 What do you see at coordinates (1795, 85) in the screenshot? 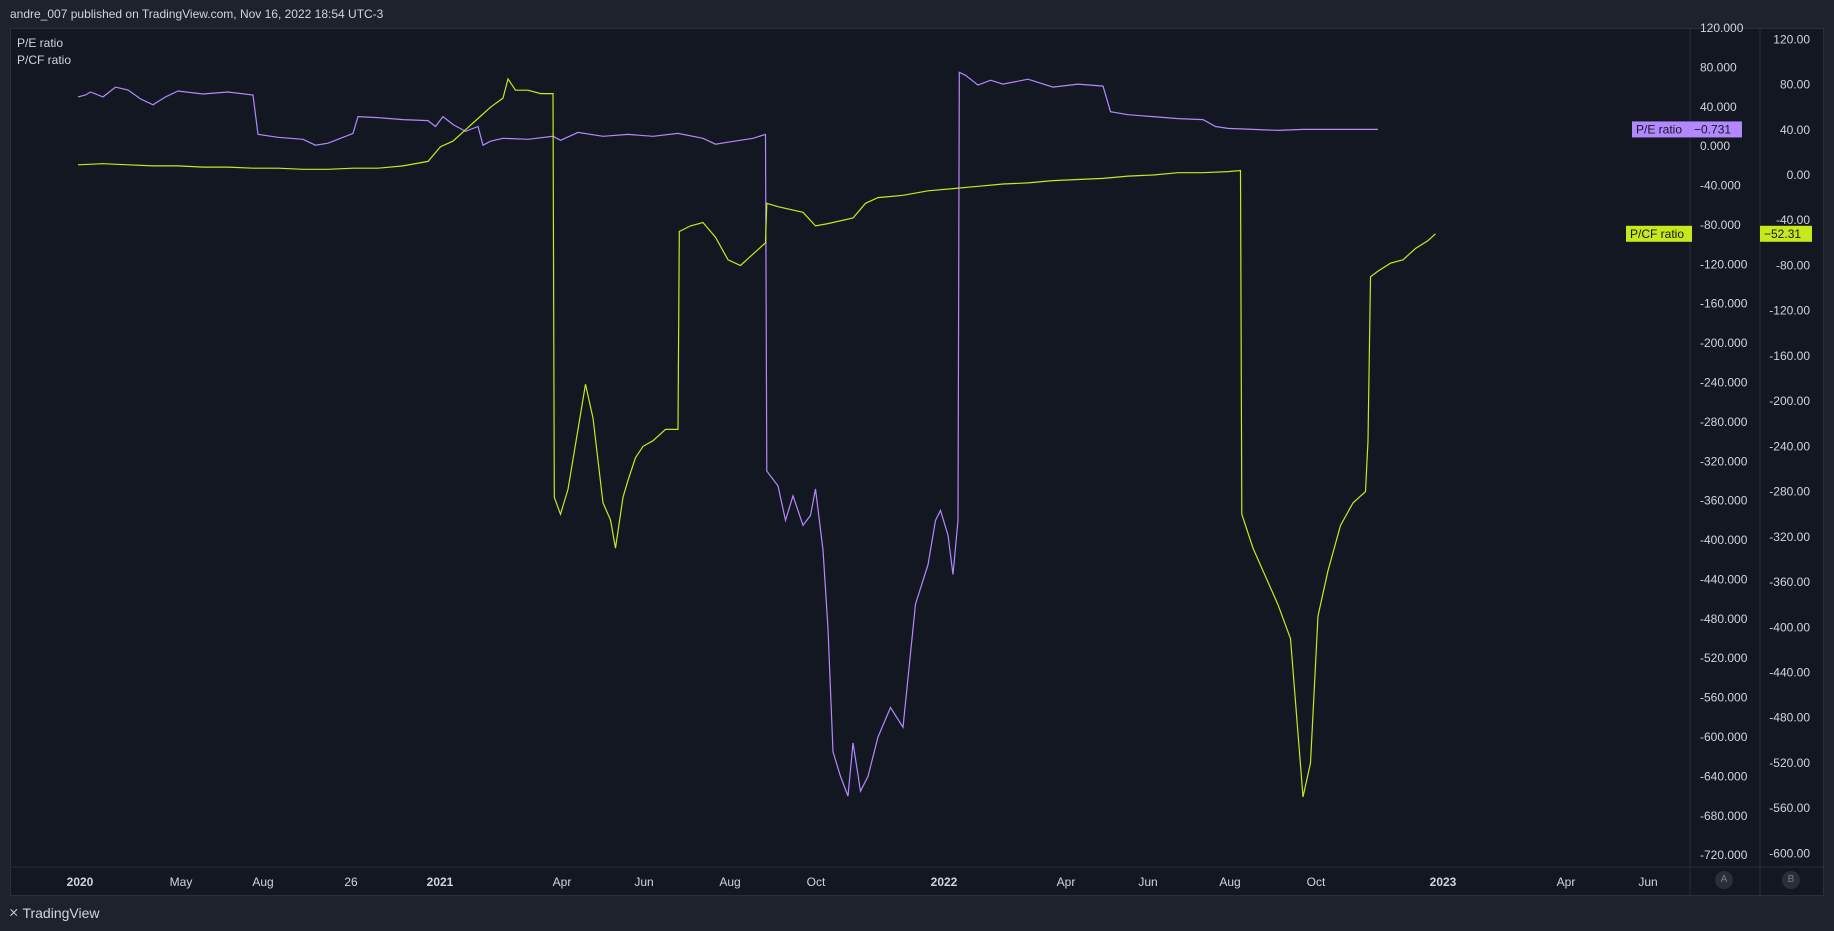
I see `right-axis-tick-label: 80.00` at bounding box center [1795, 85].